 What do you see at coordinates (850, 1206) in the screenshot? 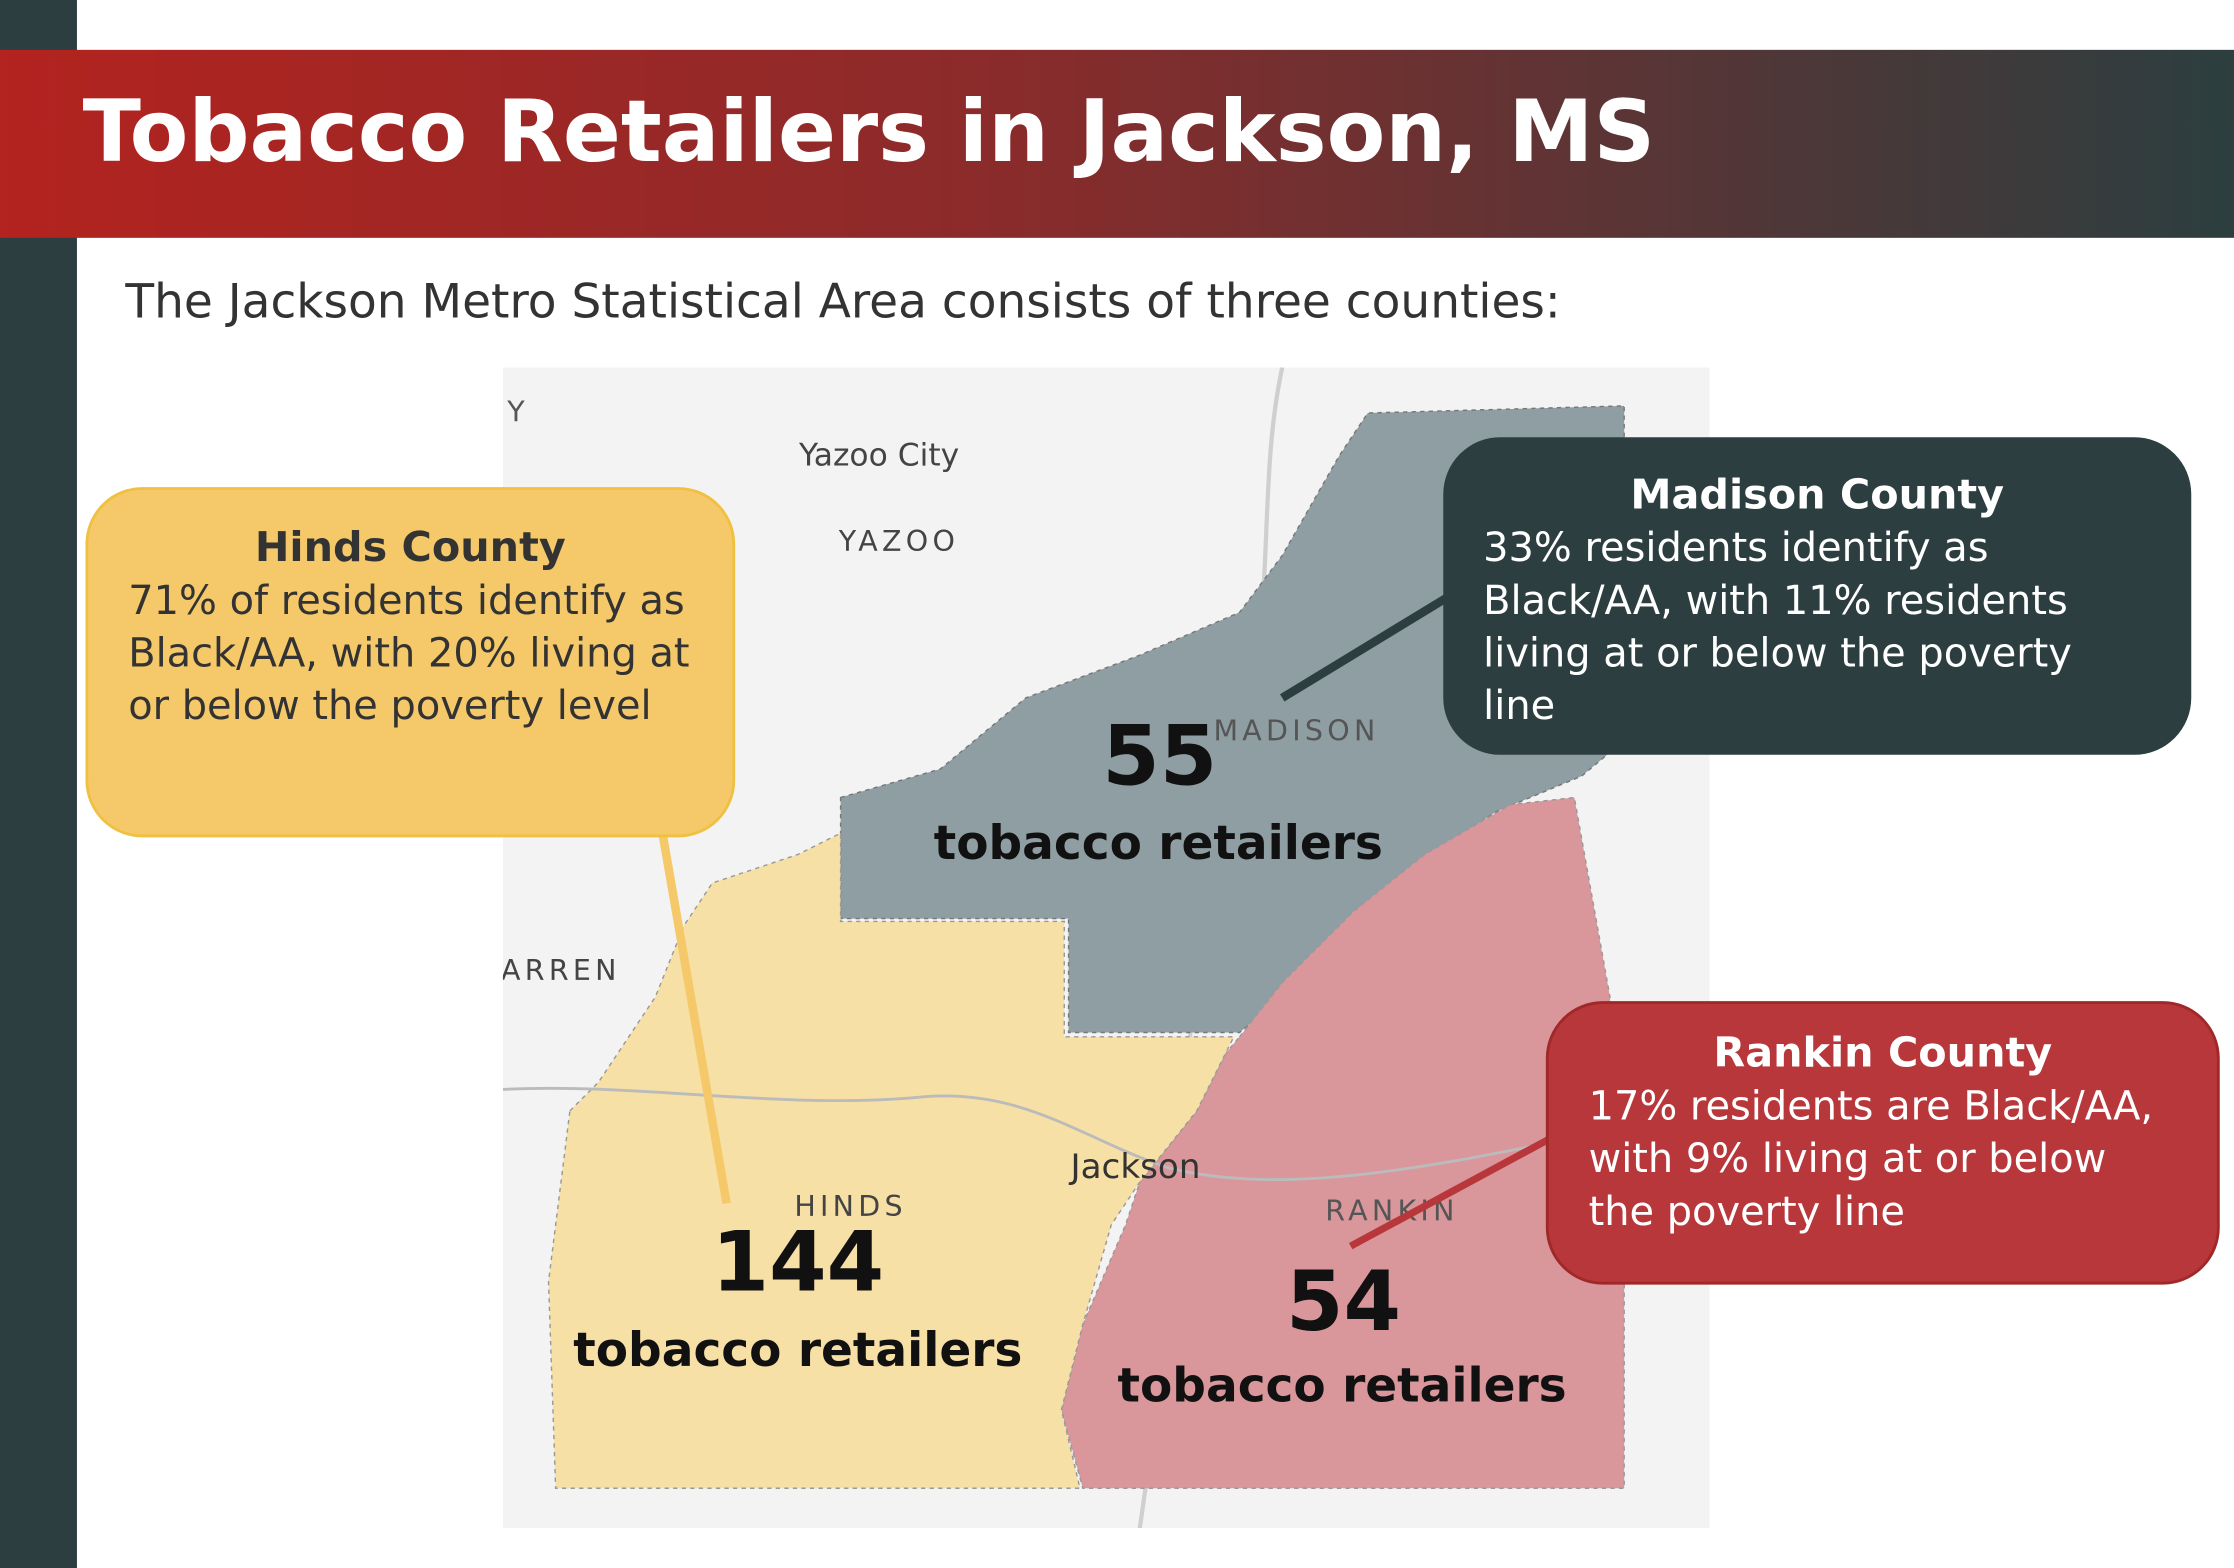
I see `map-label: HINDS` at bounding box center [850, 1206].